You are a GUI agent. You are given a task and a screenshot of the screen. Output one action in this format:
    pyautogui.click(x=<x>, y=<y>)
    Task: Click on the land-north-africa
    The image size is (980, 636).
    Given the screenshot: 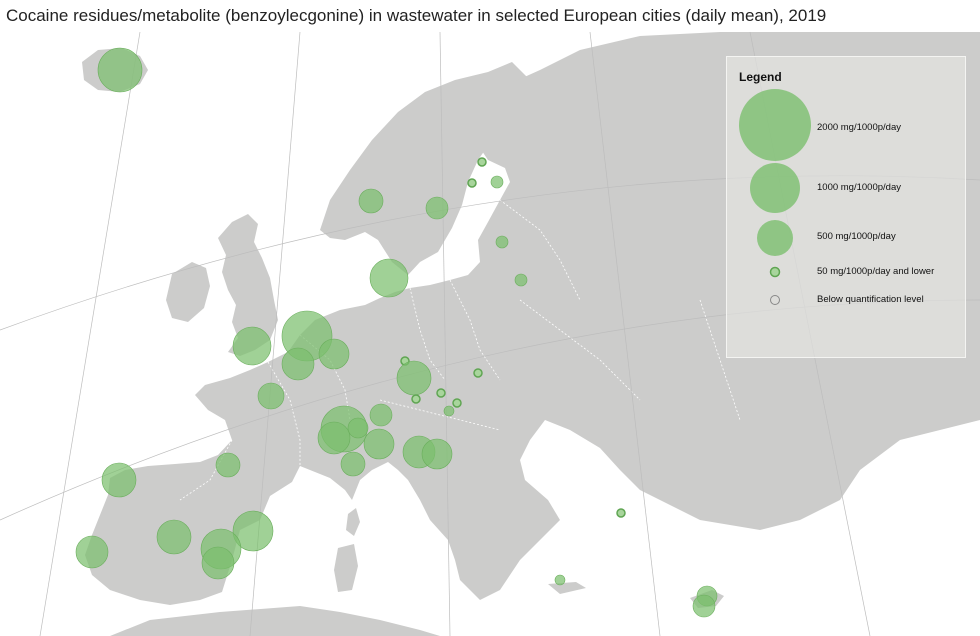 What is the action you would take?
    pyautogui.click(x=275, y=621)
    